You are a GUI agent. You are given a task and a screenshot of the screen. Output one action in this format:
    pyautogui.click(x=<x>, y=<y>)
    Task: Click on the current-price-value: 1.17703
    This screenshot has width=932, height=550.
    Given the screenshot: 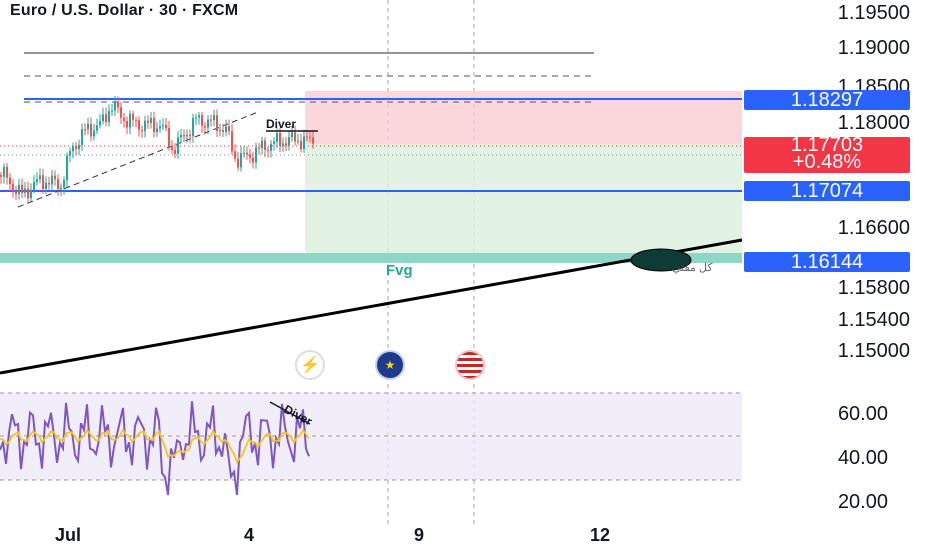 What is the action you would take?
    pyautogui.click(x=827, y=145)
    